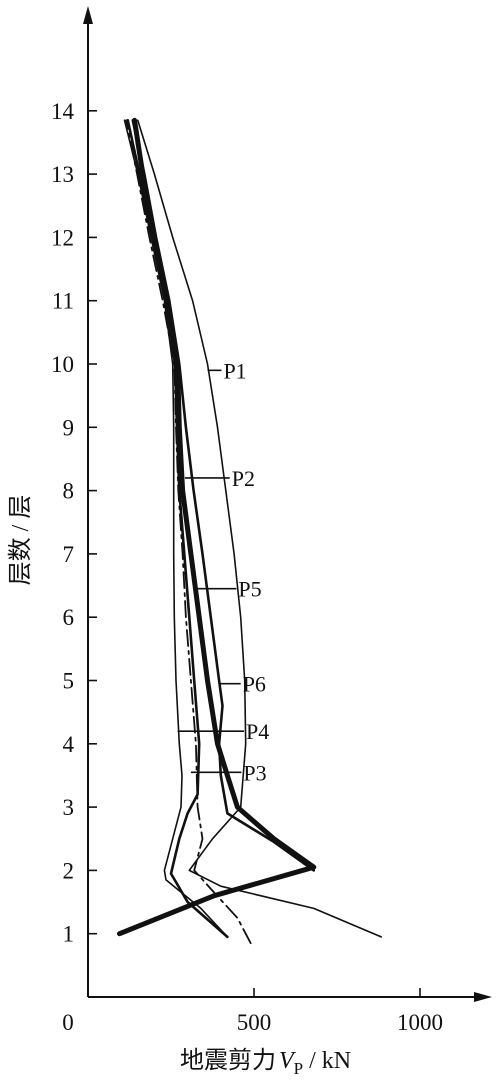 The width and height of the screenshot is (497, 1084). Describe the element at coordinates (254, 684) in the screenshot. I see `series-label-p6: P6` at that location.